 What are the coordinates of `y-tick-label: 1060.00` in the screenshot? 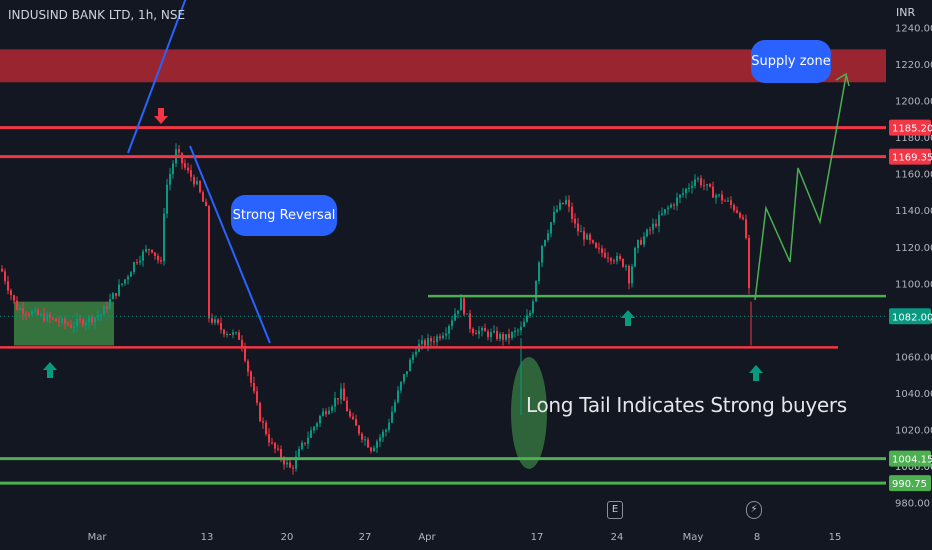 It's located at (913, 357).